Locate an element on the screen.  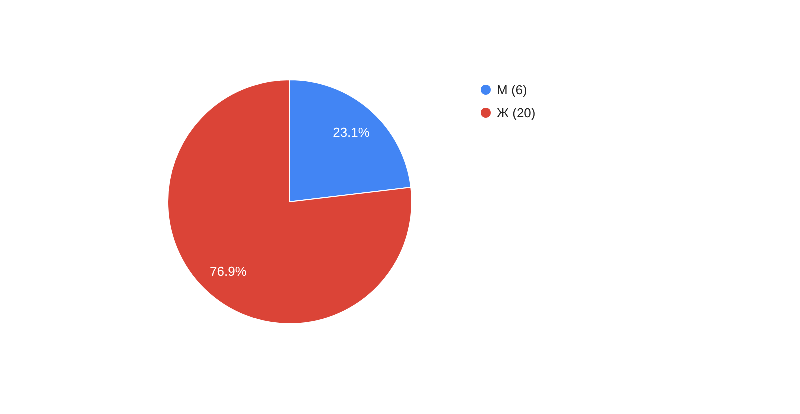
data-label: 76.9% is located at coordinates (229, 271).